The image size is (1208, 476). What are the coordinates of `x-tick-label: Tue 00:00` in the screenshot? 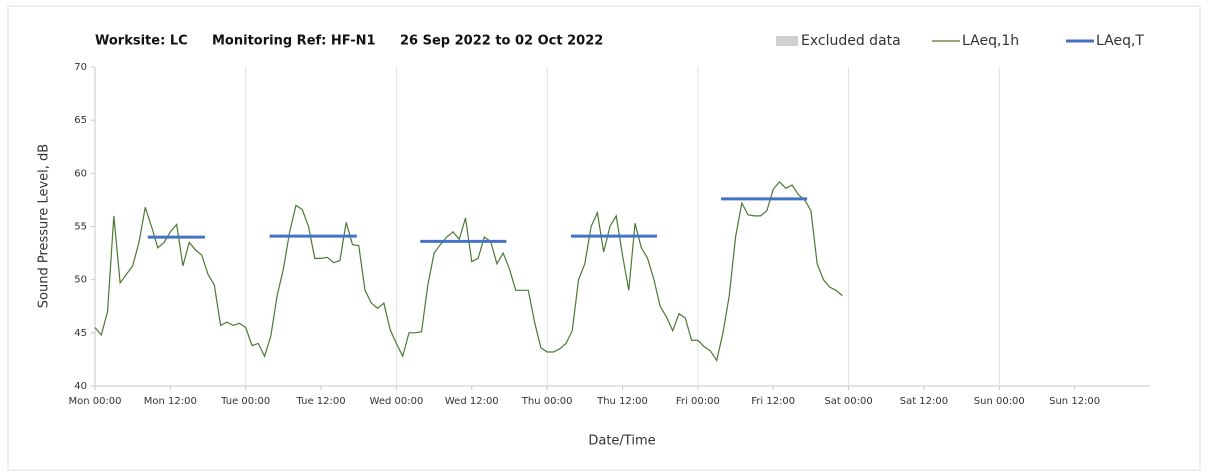 It's located at (245, 401).